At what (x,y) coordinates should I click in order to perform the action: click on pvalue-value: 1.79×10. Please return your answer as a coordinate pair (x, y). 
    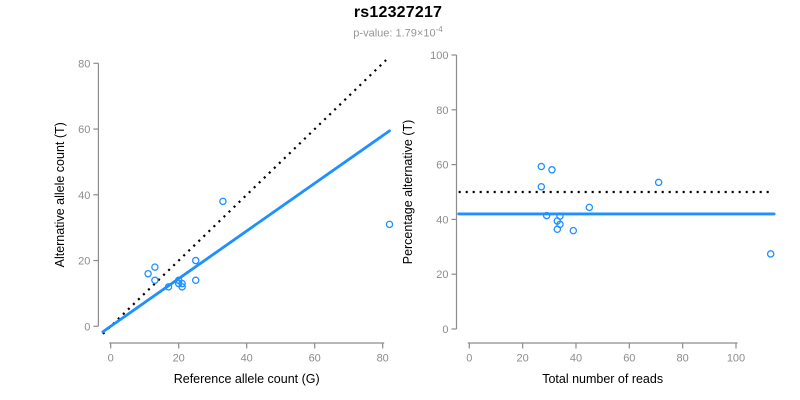
    Looking at the image, I should click on (415, 33).